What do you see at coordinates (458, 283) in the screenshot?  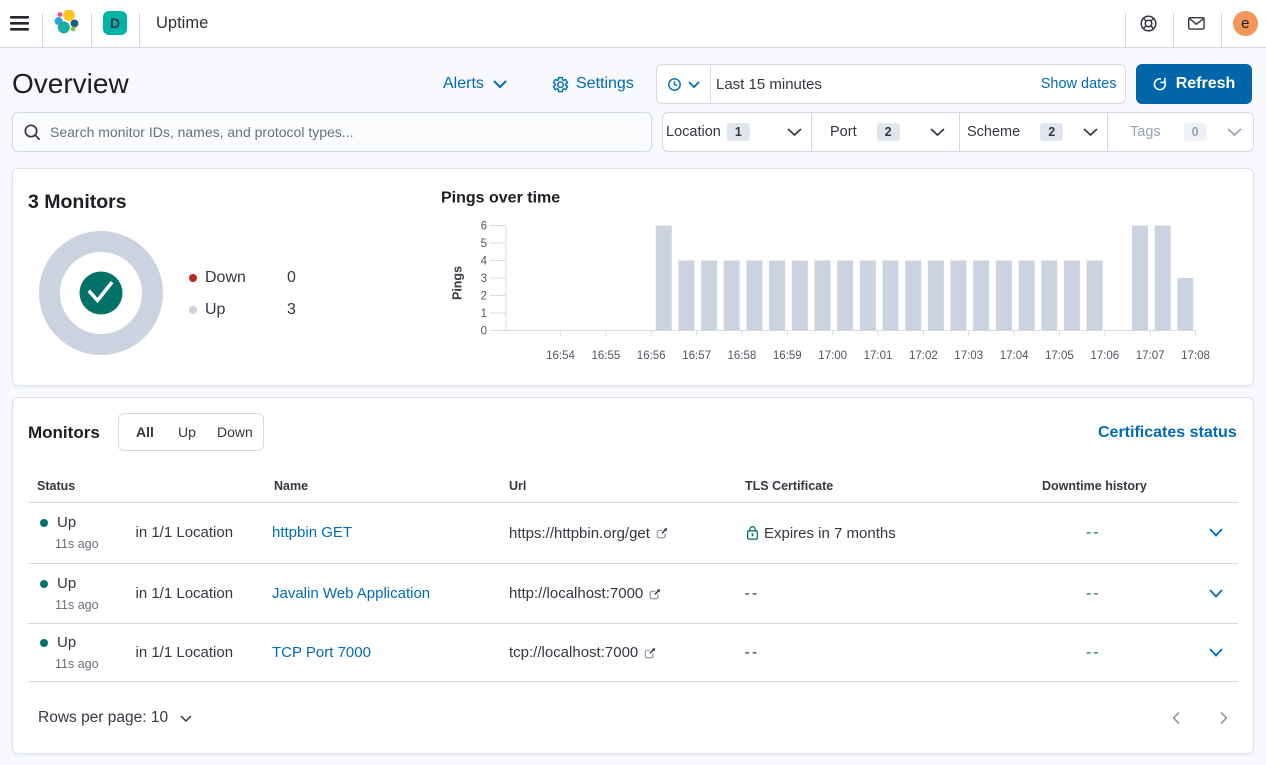 I see `svg-text: Pings` at bounding box center [458, 283].